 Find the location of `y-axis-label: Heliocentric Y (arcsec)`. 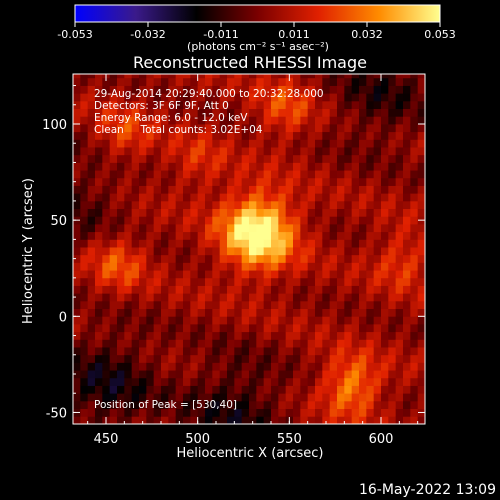

y-axis-label: Heliocentric Y (arcsec) is located at coordinates (28, 251).